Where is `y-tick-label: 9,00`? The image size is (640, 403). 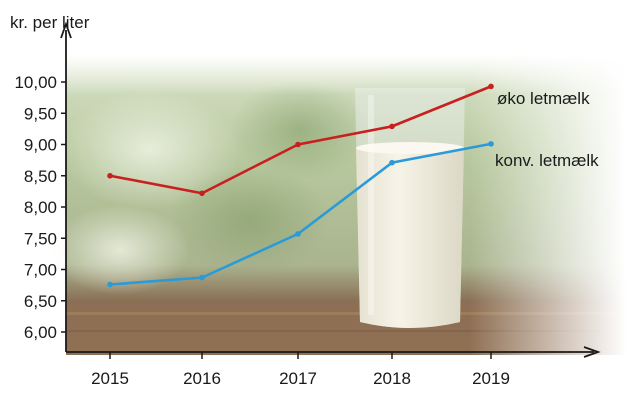 y-tick-label: 9,00 is located at coordinates (40, 145).